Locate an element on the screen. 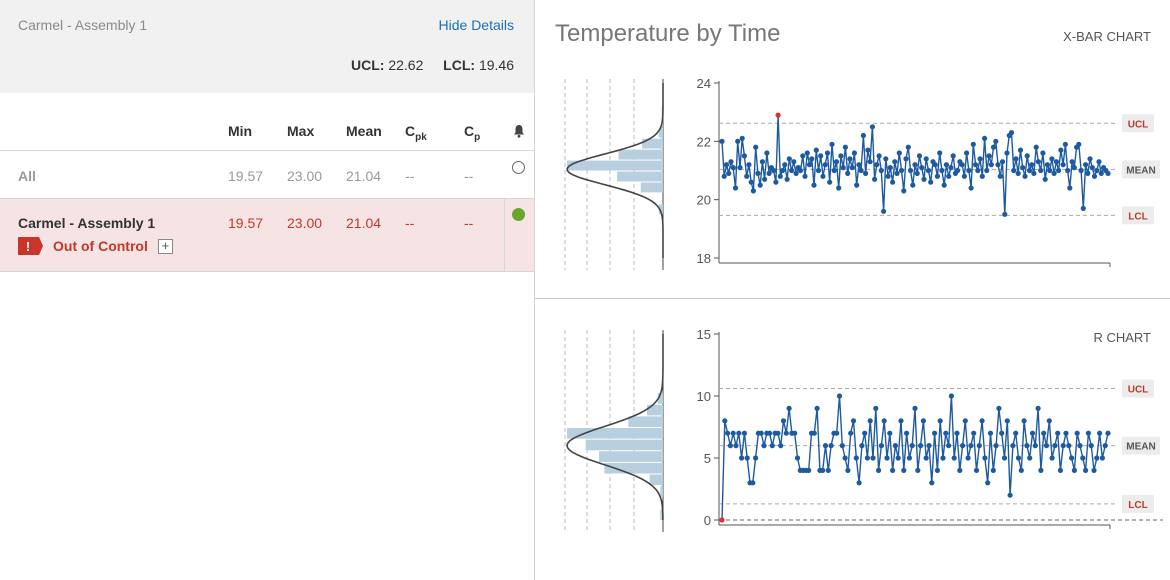 Image resolution: width=1170 pixels, height=580 pixels. y-tick-label: 10 is located at coordinates (704, 396).